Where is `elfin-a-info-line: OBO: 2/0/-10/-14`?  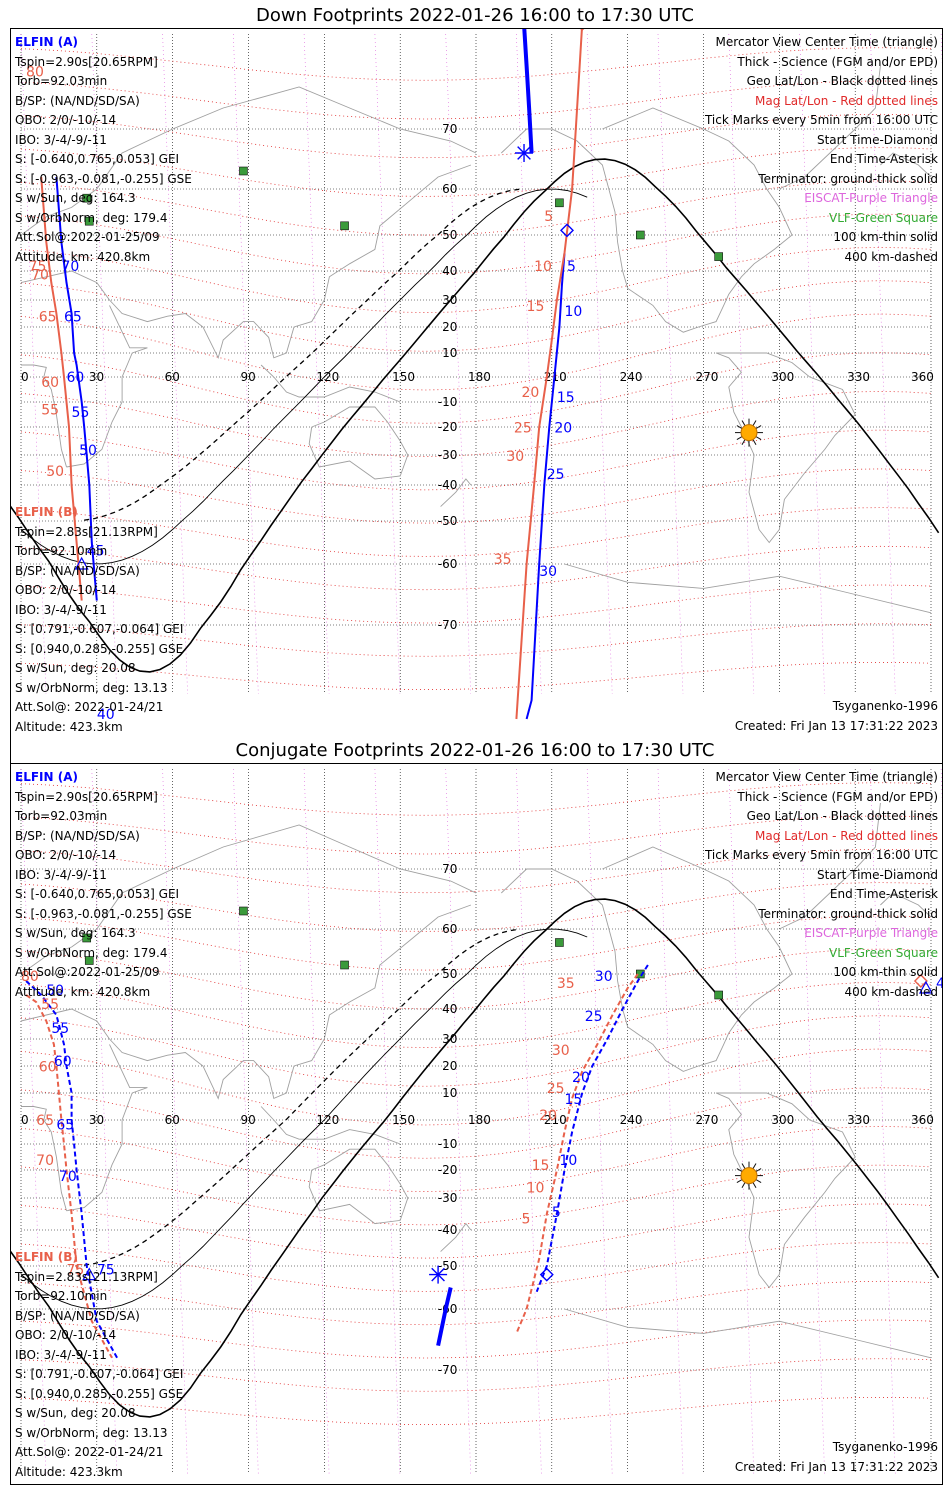
elfin-a-info-line: OBO: 2/0/-10/-14 is located at coordinates (66, 855).